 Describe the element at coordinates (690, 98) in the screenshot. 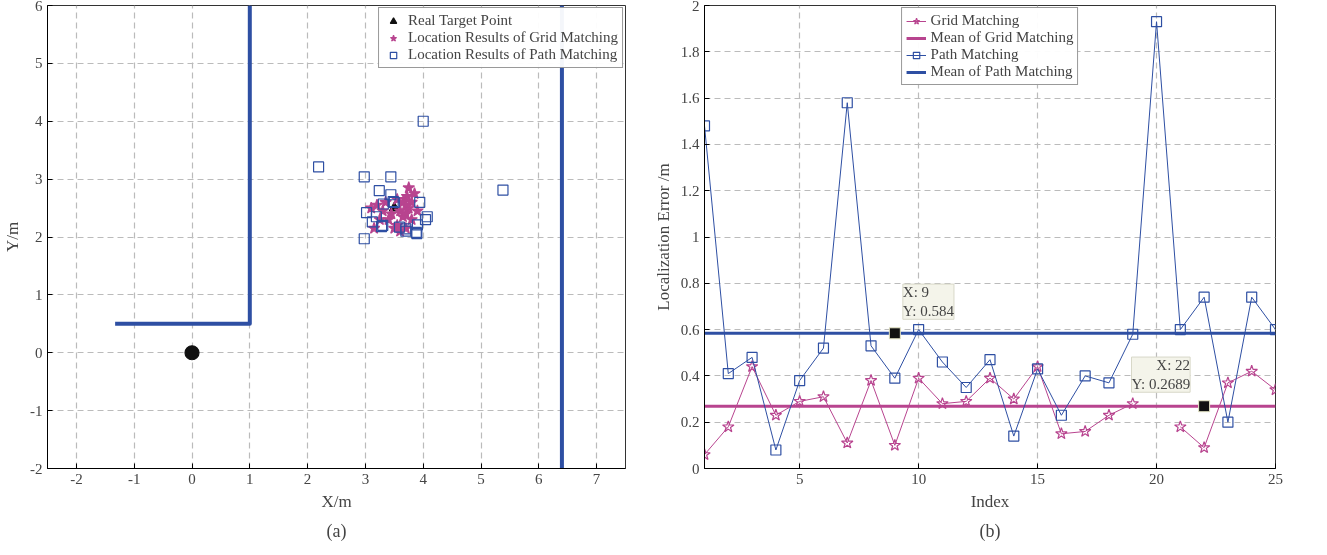

I see `y-tick-label: 1.6` at that location.